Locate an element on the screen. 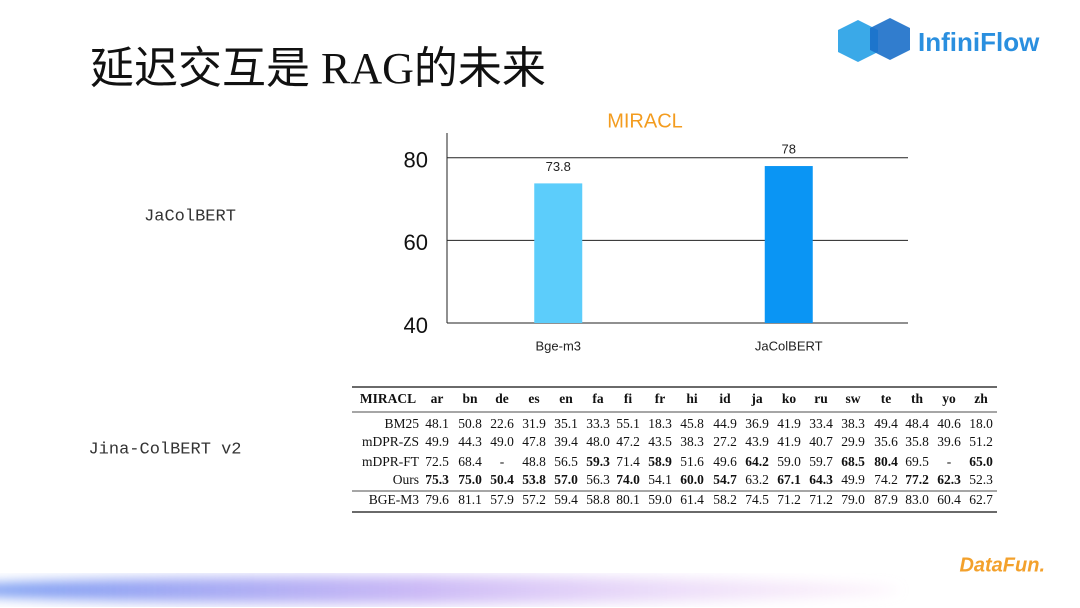 This screenshot has width=1080, height=608. table-cell: - is located at coordinates (502, 461).